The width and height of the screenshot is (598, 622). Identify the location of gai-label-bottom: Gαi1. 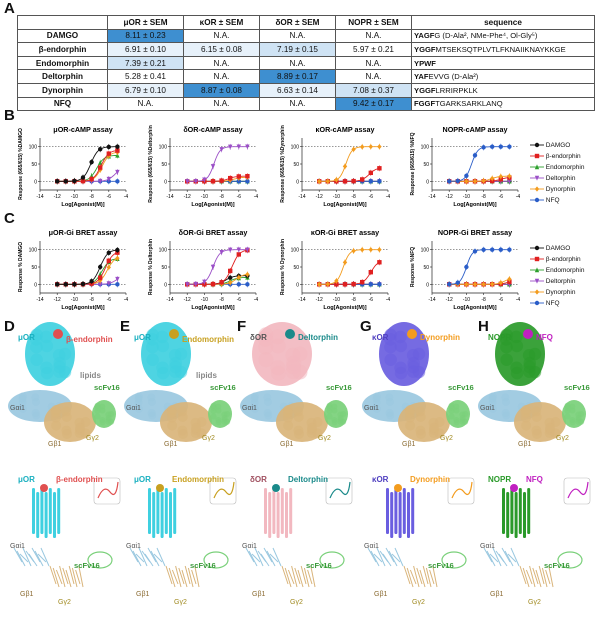
(133, 546).